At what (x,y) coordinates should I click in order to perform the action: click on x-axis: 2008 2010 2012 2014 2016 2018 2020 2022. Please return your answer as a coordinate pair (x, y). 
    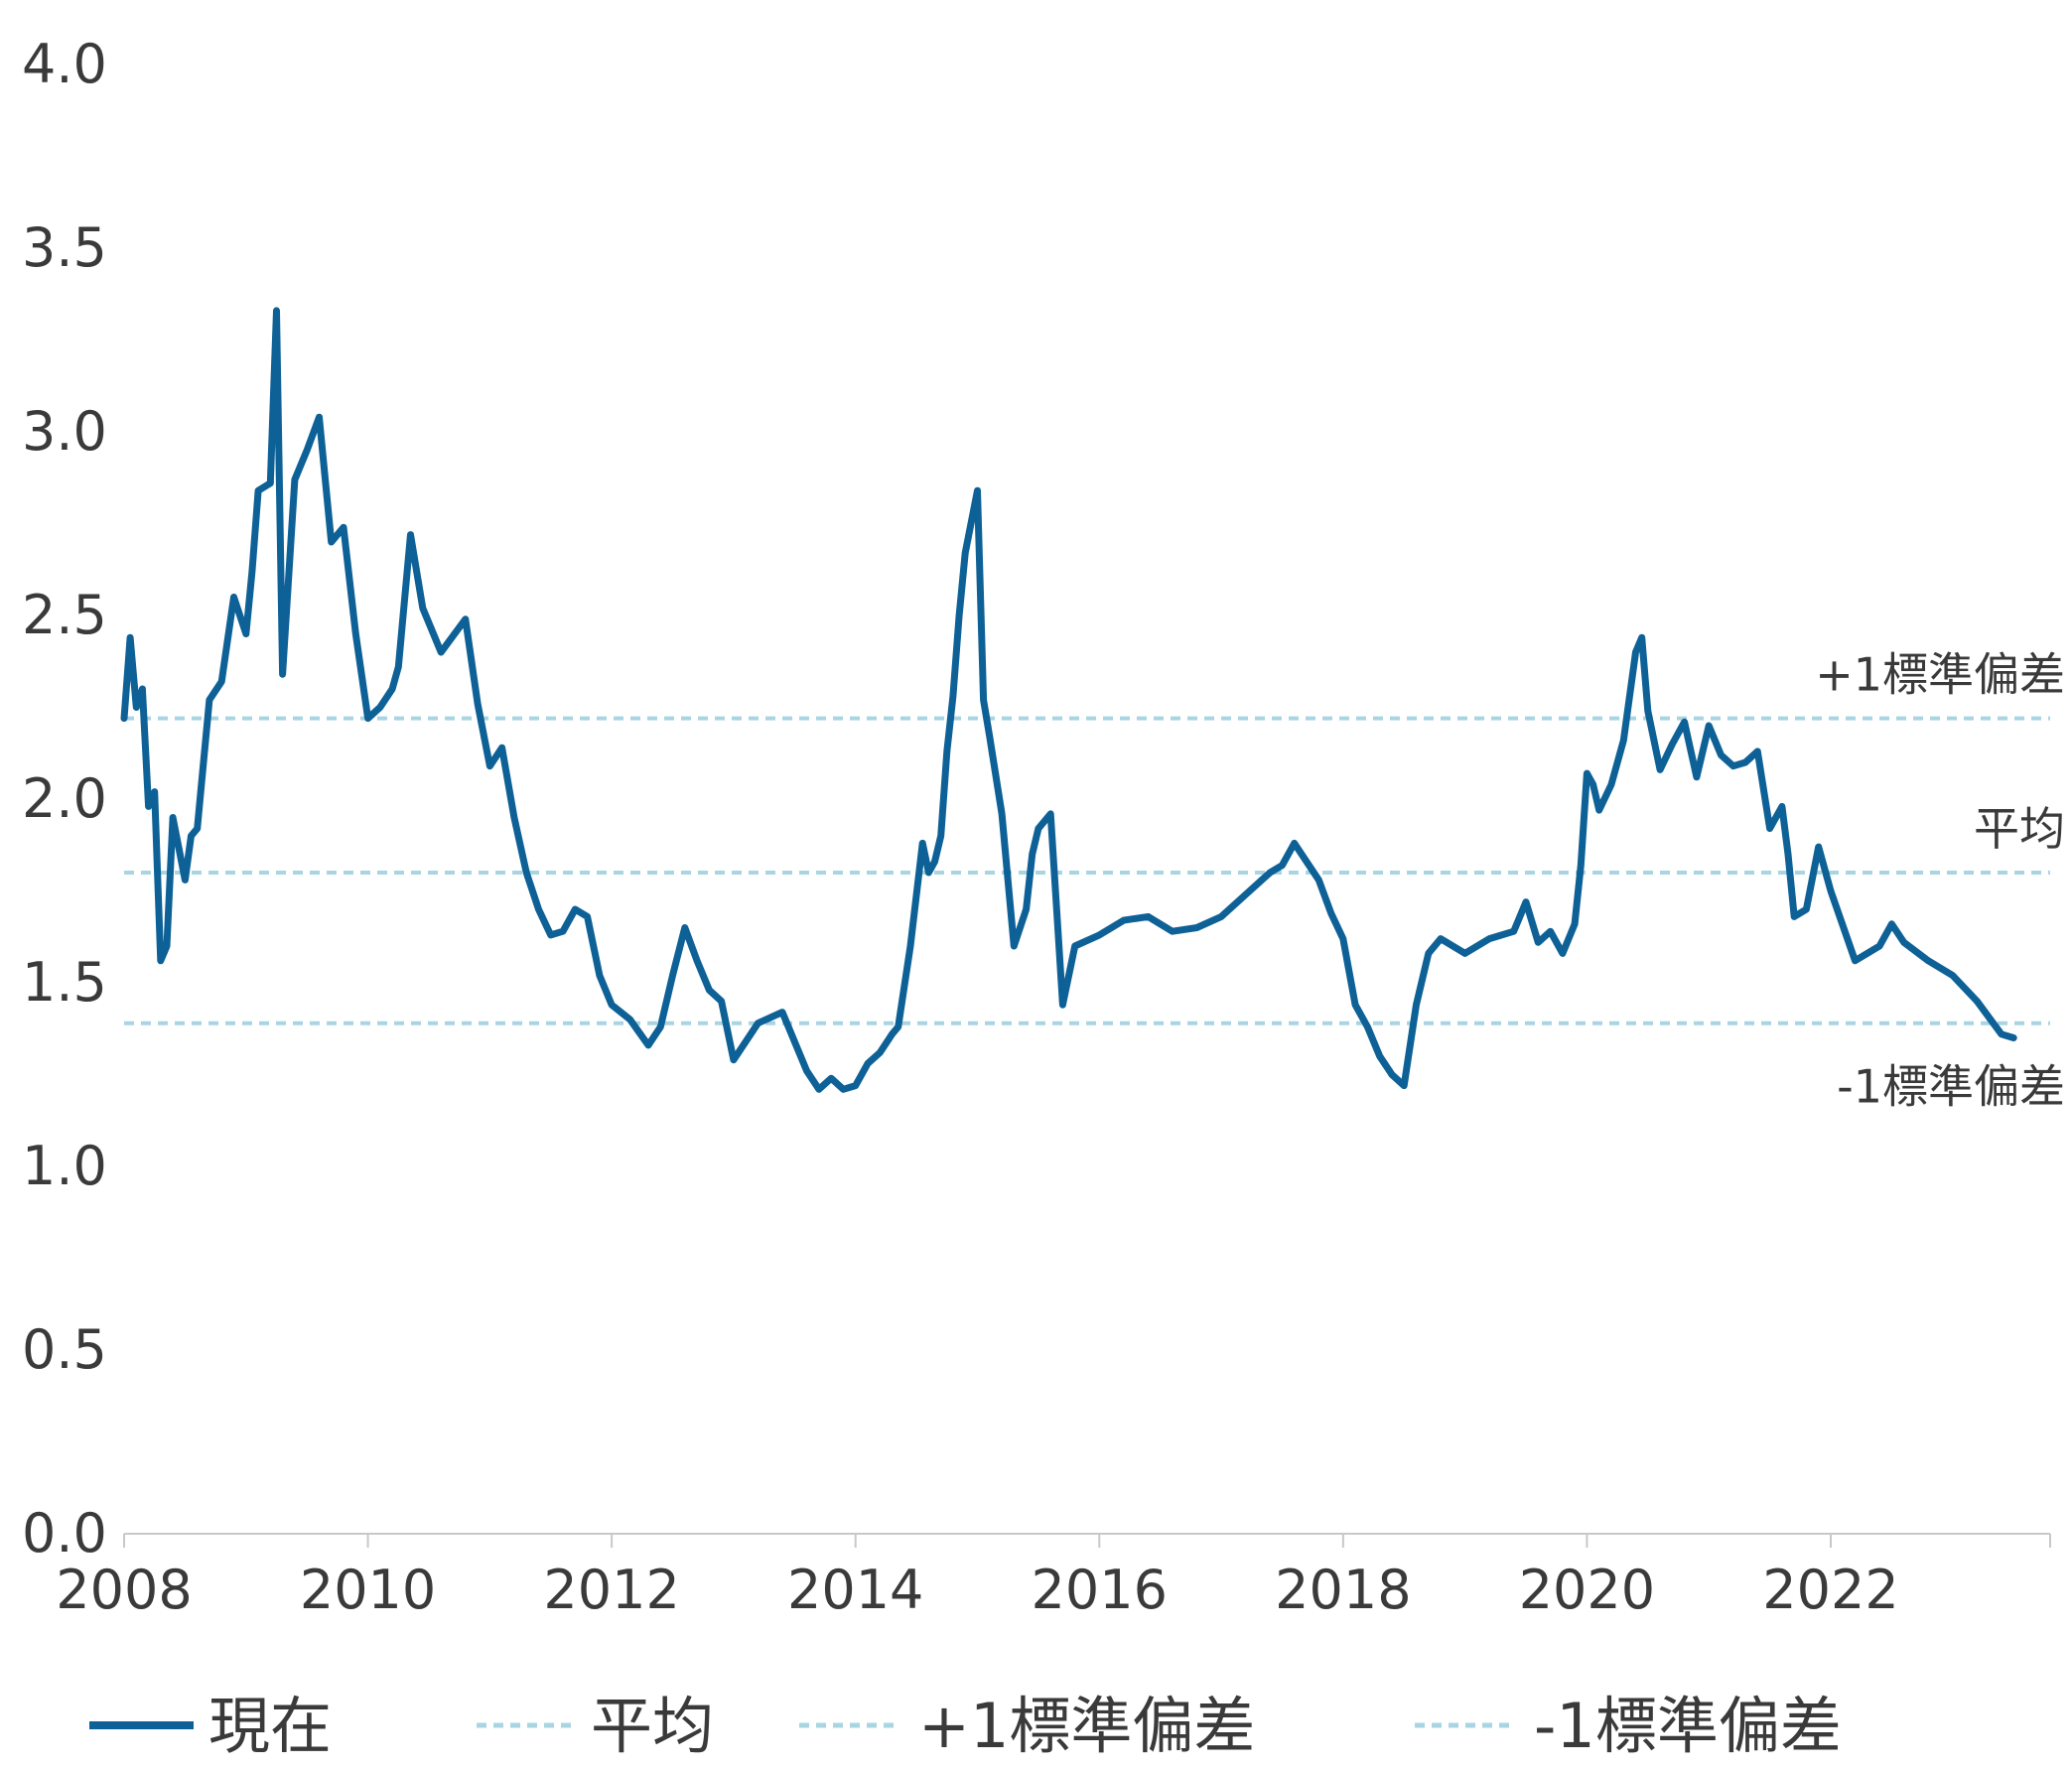
    Looking at the image, I should click on (1053, 1577).